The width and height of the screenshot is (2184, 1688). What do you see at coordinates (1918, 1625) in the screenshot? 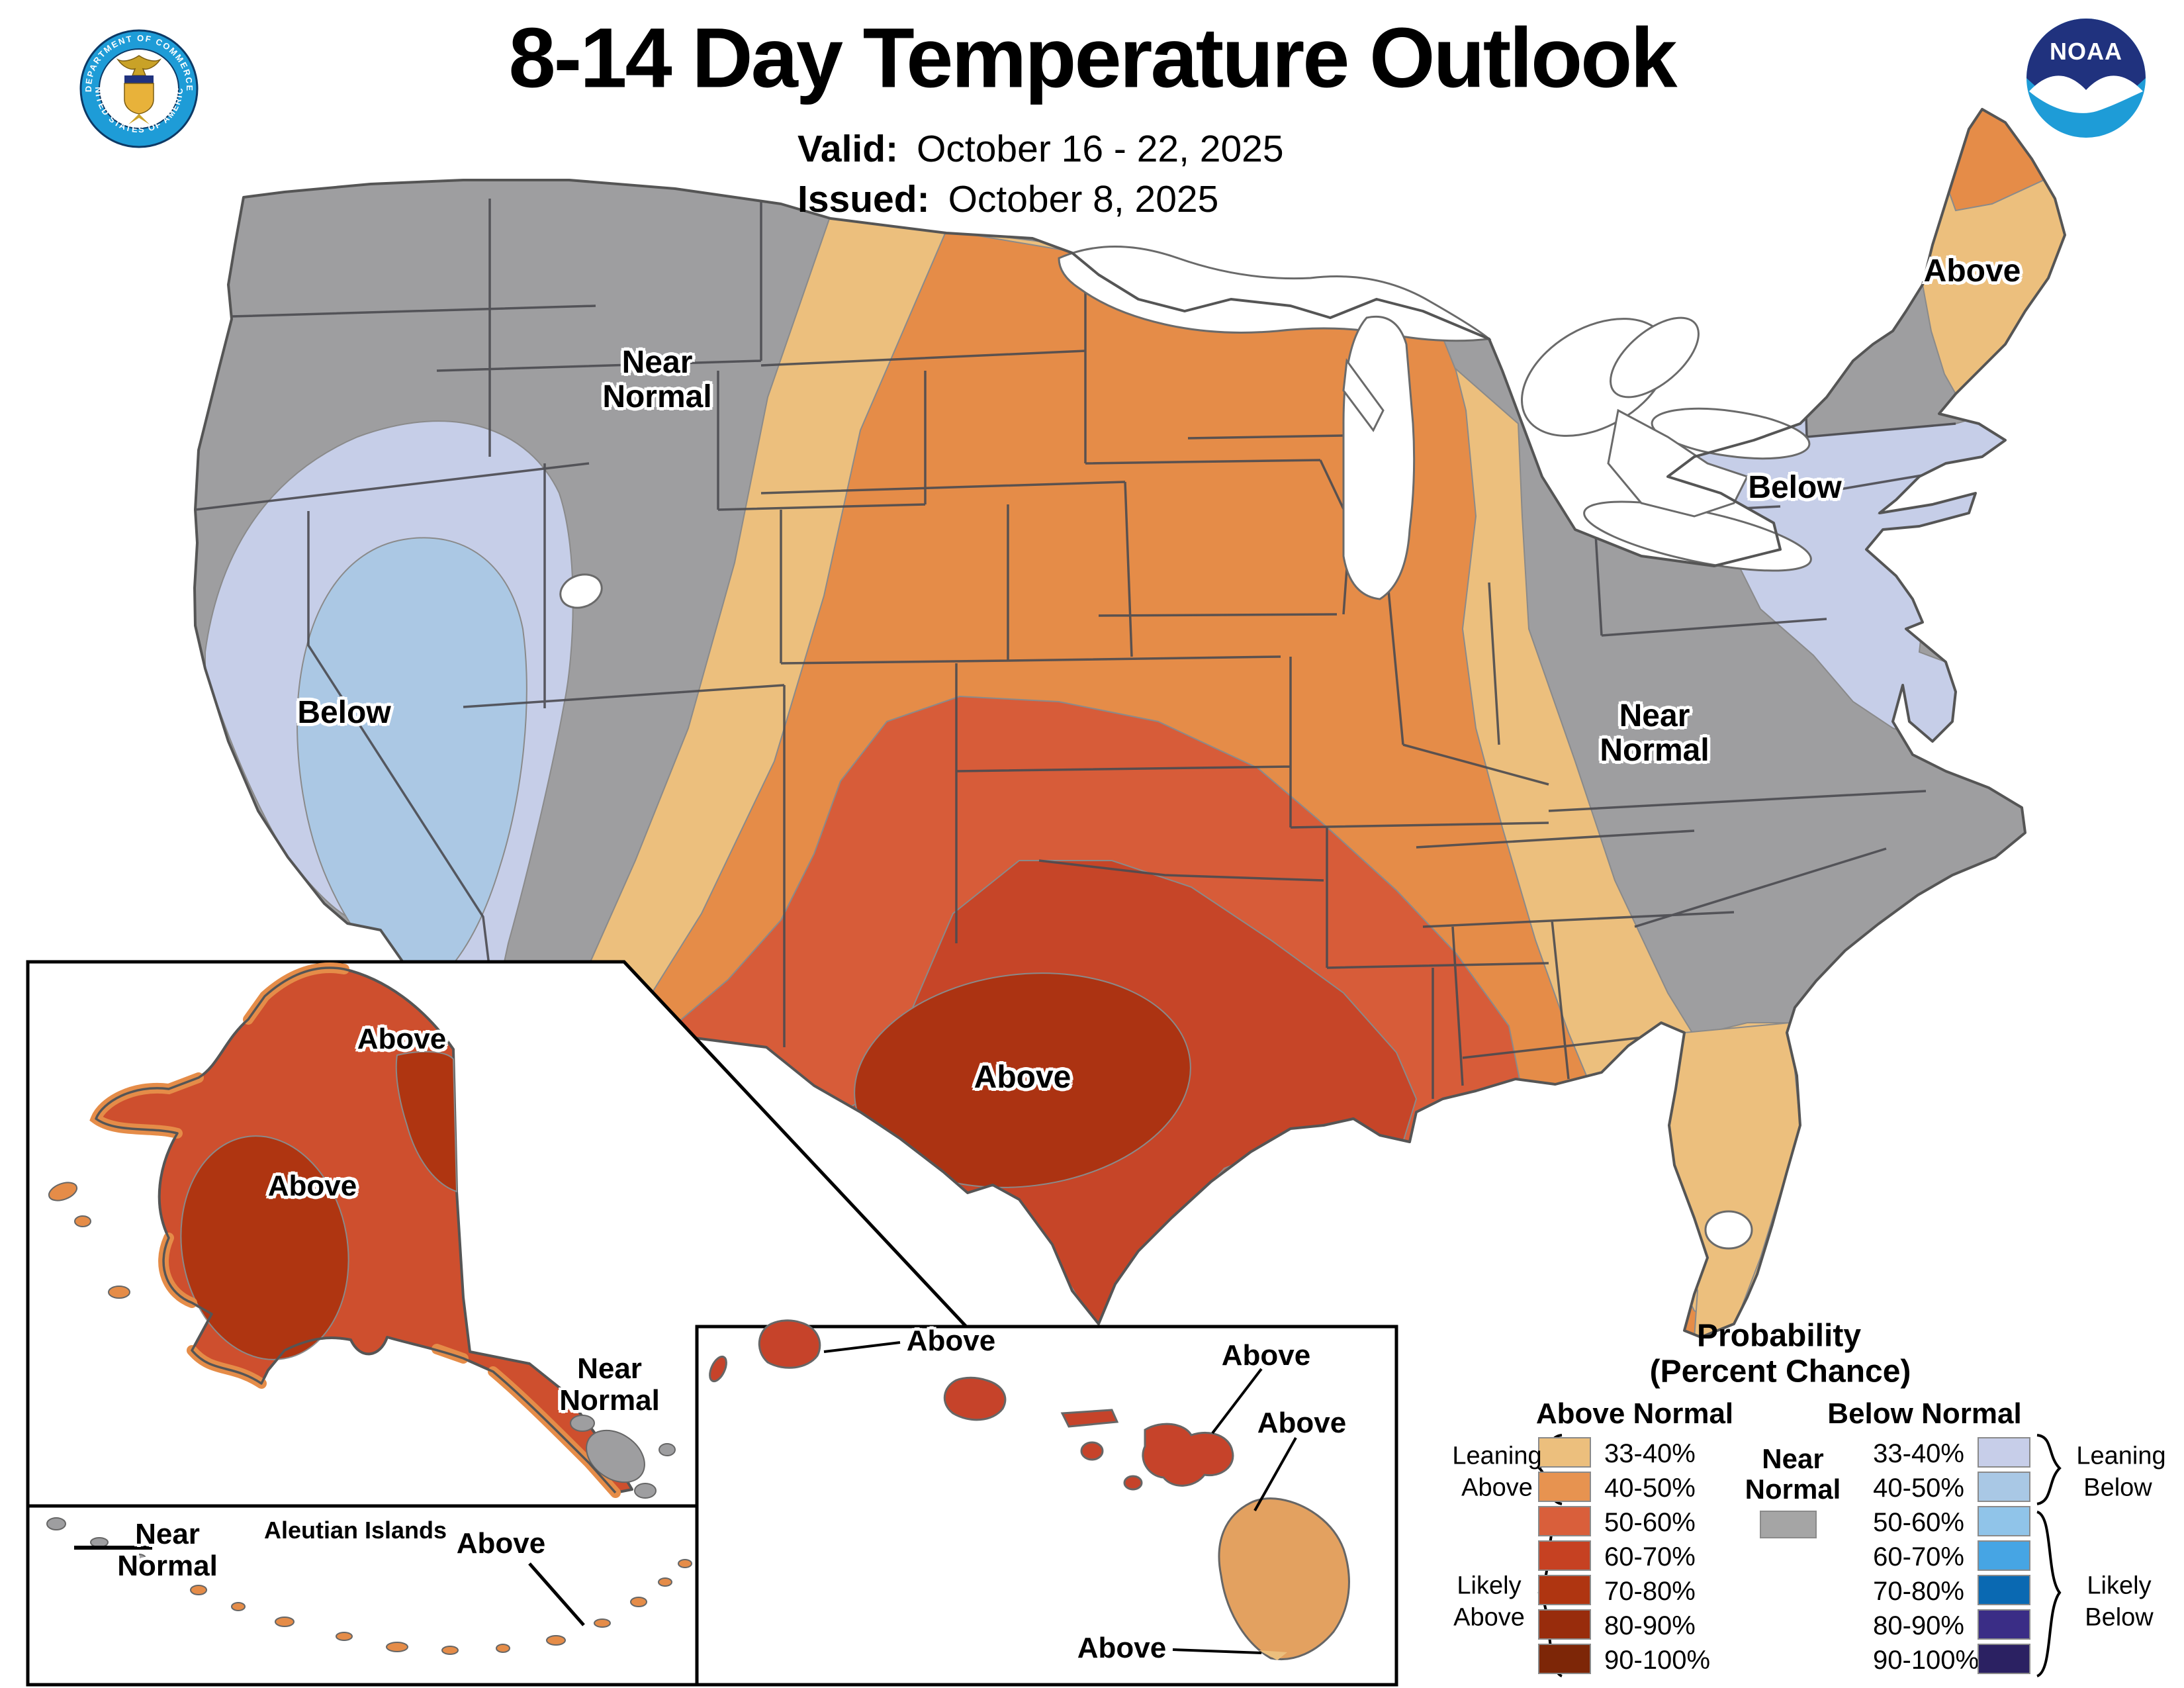
I see `pct-below-80-90: 80-90%` at bounding box center [1918, 1625].